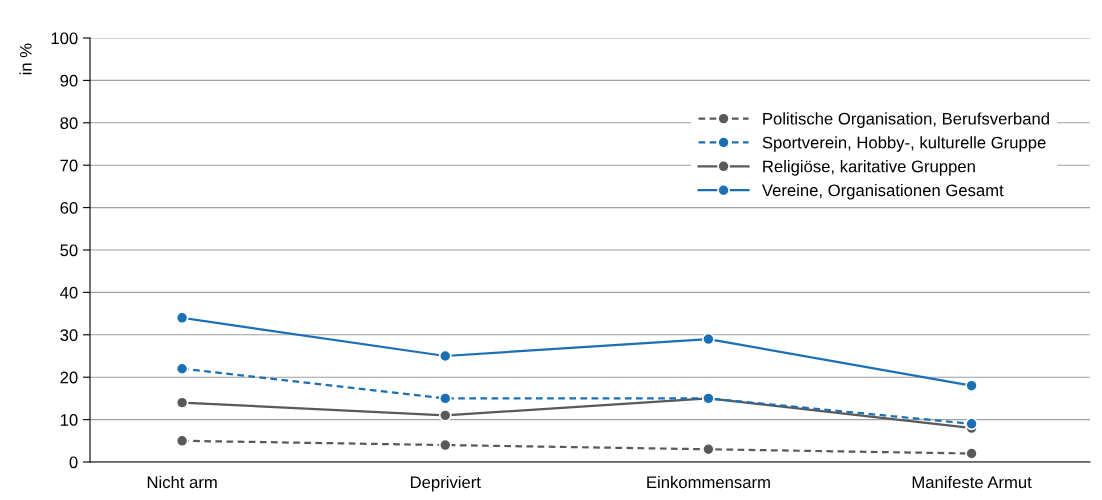 This screenshot has width=1102, height=500. I want to click on legend-label: Politische Organisation, Berufsverband, so click(906, 120).